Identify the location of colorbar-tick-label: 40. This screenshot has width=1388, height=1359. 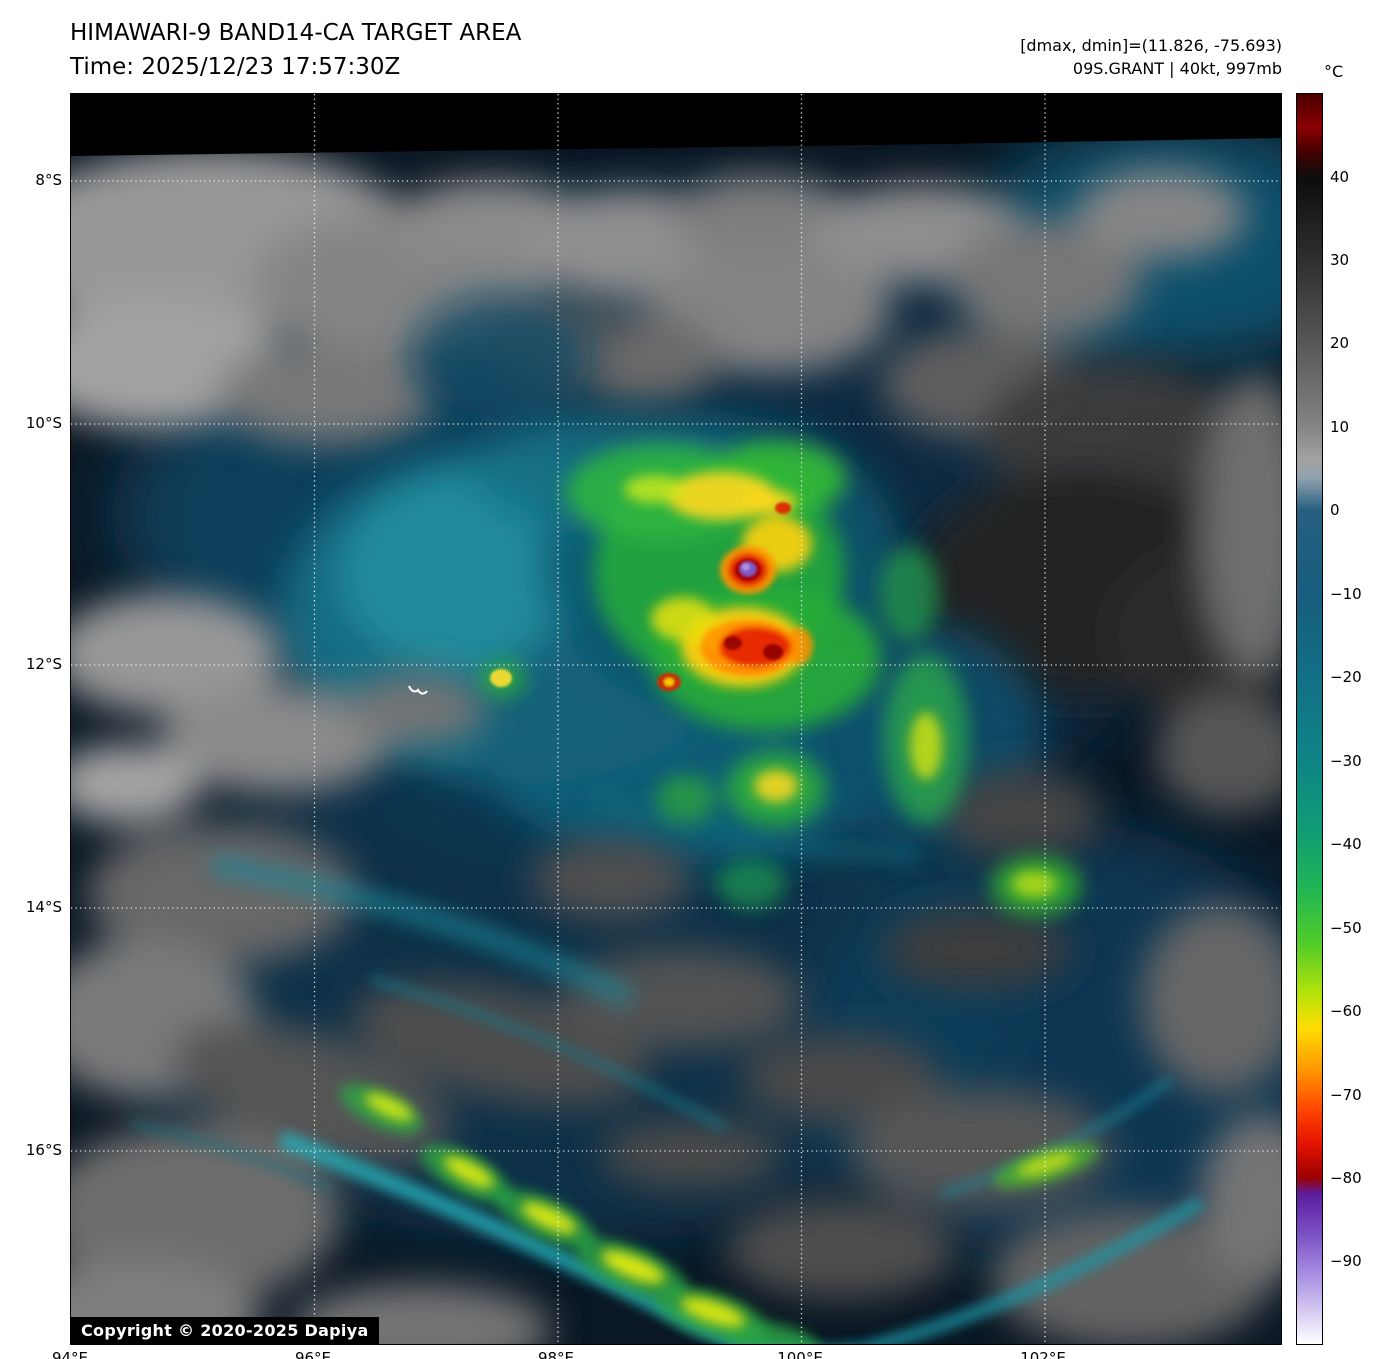
(1340, 177).